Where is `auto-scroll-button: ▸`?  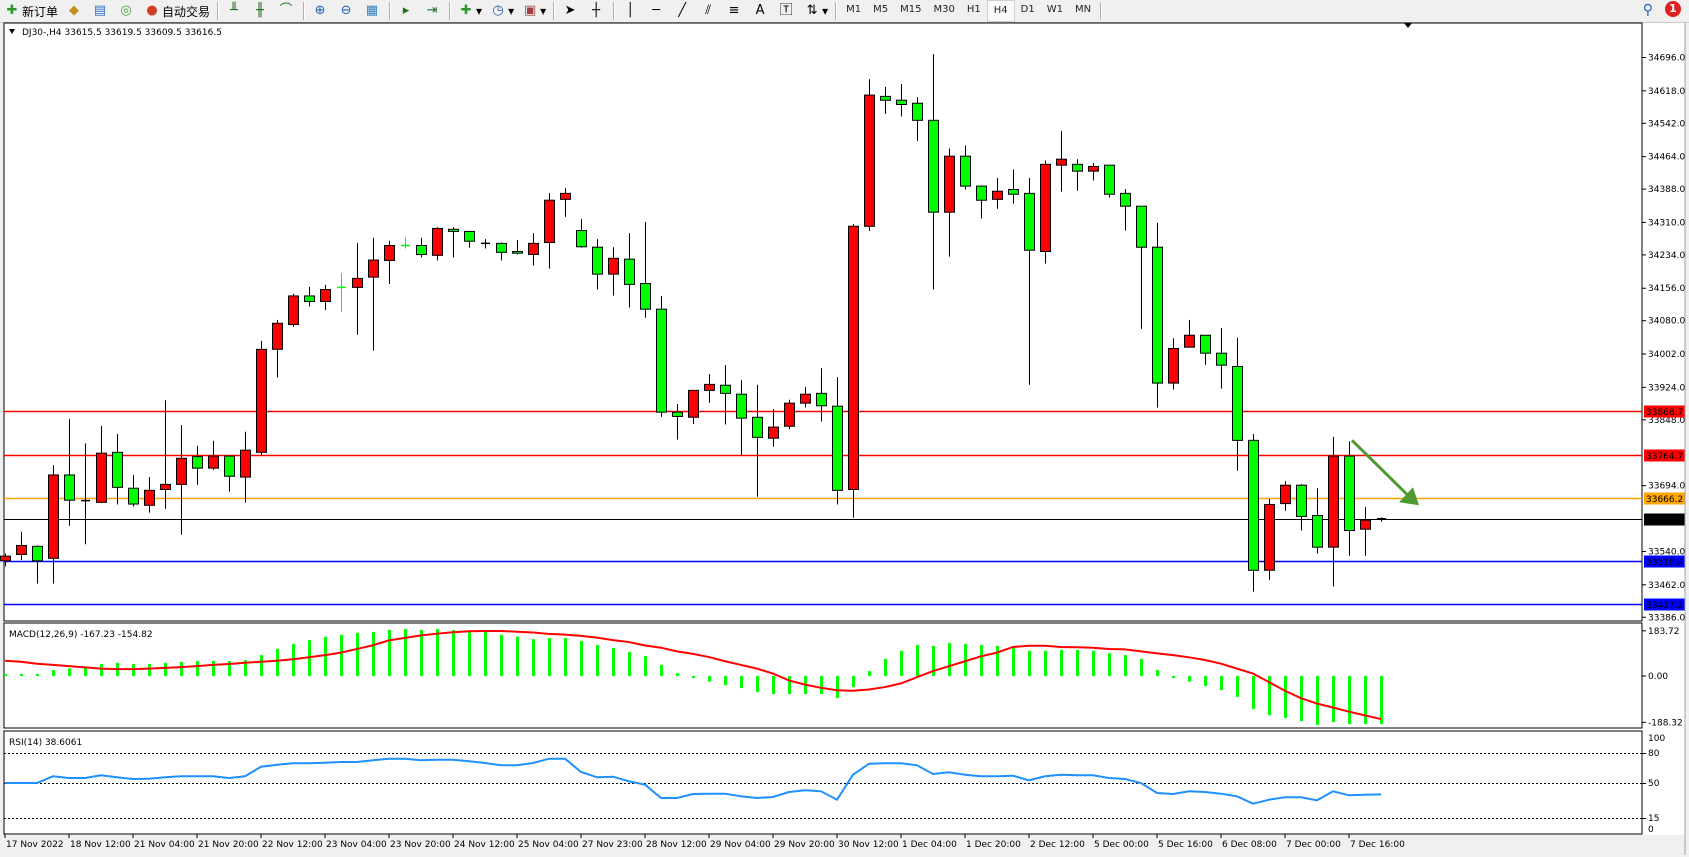 auto-scroll-button: ▸ is located at coordinates (407, 11).